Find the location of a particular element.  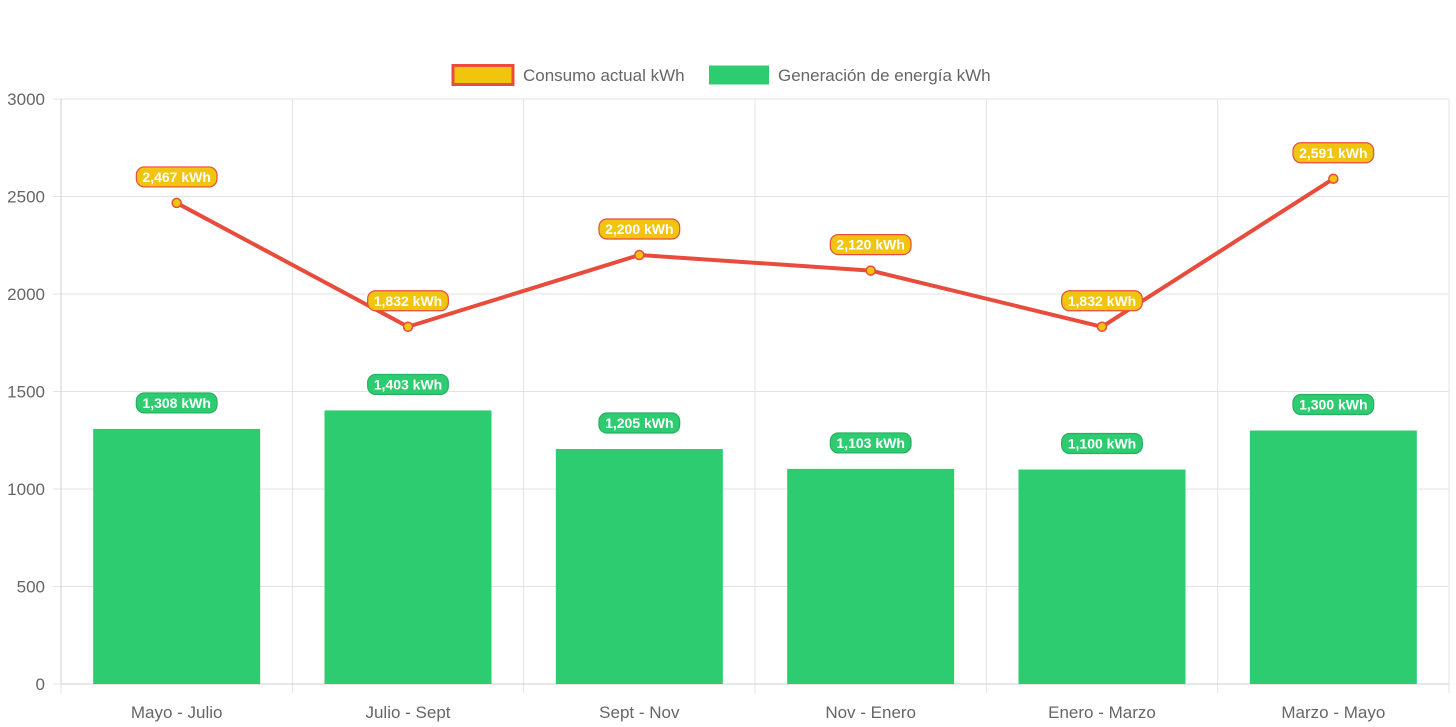

consumption-data-label: 2,120 kWh is located at coordinates (870, 245).